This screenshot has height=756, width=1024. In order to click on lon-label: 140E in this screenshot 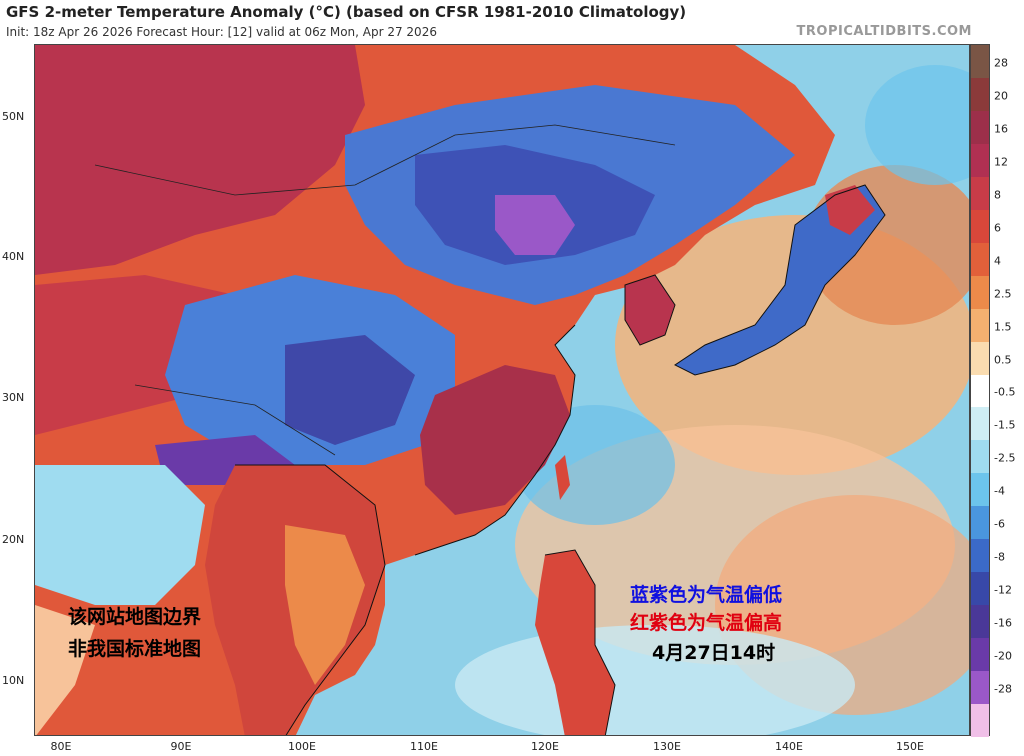, I will do `click(789, 746)`.